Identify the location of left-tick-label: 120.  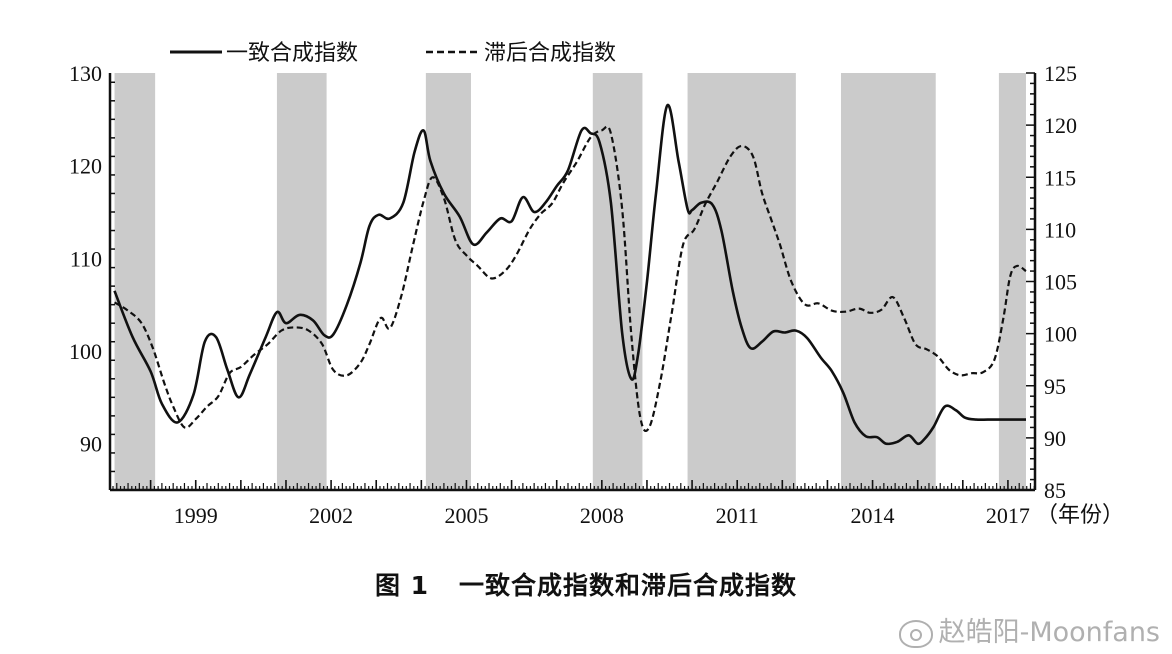
(85, 166).